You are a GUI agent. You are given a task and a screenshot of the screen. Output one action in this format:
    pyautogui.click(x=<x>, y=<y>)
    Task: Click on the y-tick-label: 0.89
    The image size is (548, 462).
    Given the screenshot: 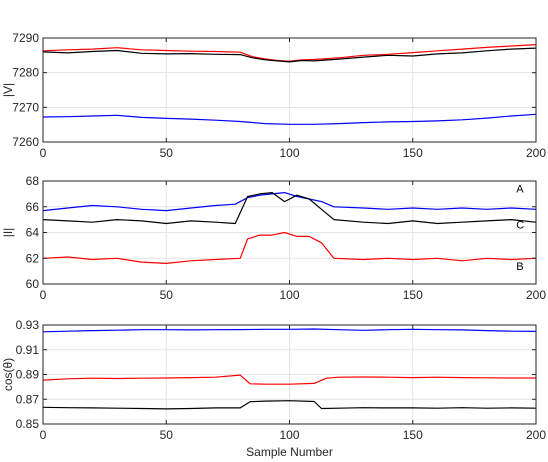 What is the action you would take?
    pyautogui.click(x=28, y=375)
    